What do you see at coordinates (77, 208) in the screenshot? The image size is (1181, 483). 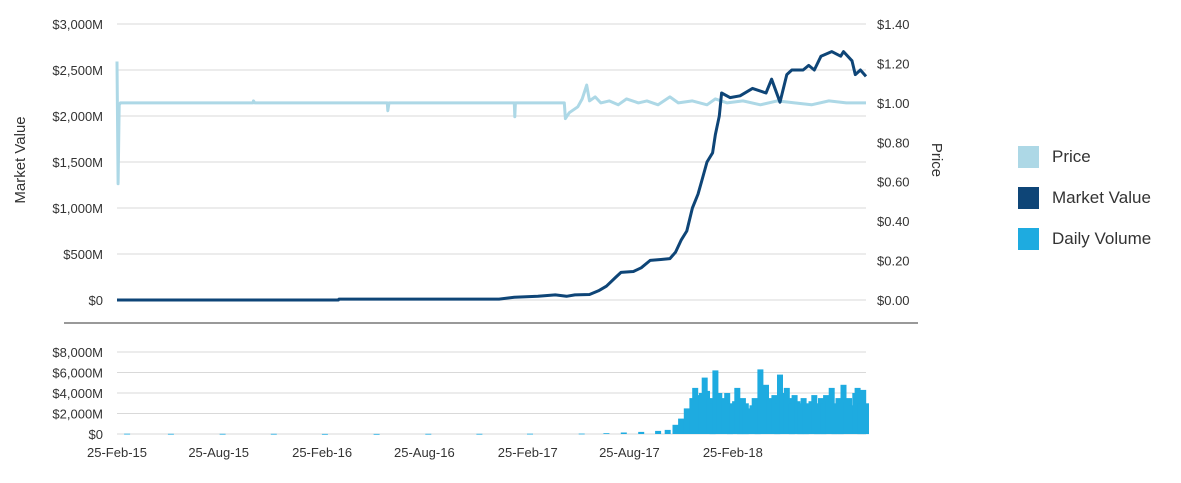 I see `y-tick-label: $1,000M` at bounding box center [77, 208].